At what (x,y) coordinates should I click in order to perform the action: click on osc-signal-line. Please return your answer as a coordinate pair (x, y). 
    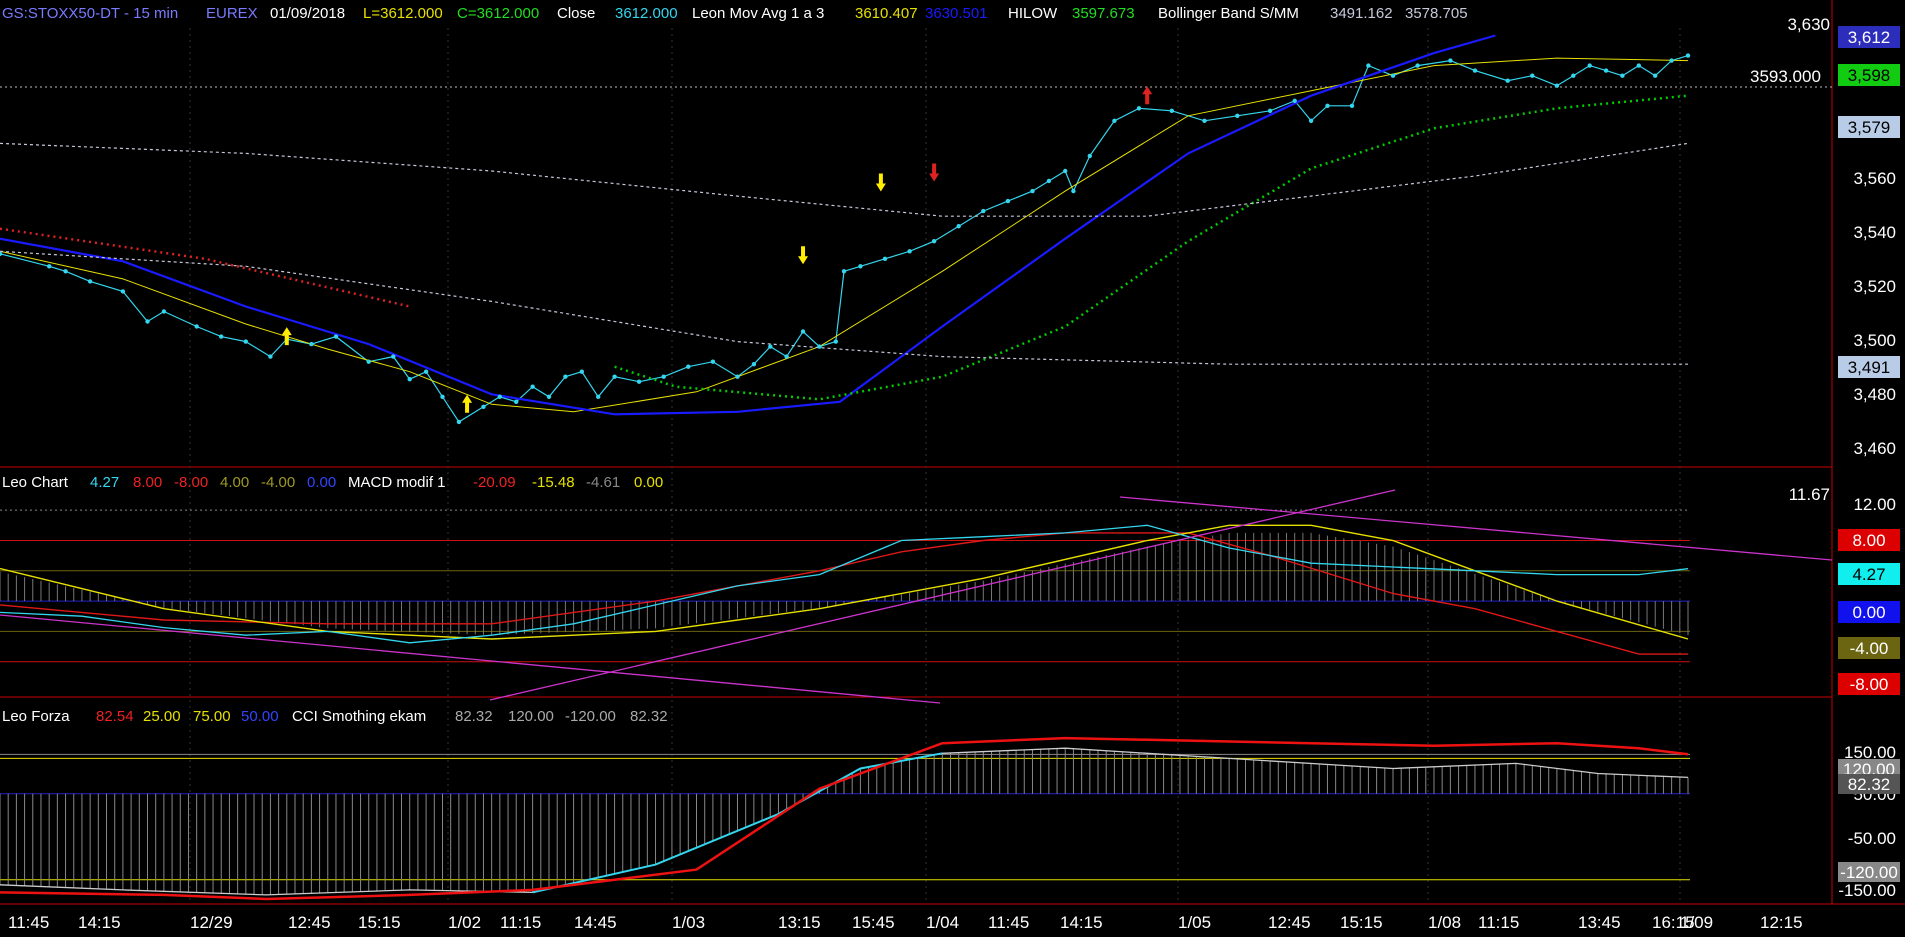
    Looking at the image, I should click on (844, 593).